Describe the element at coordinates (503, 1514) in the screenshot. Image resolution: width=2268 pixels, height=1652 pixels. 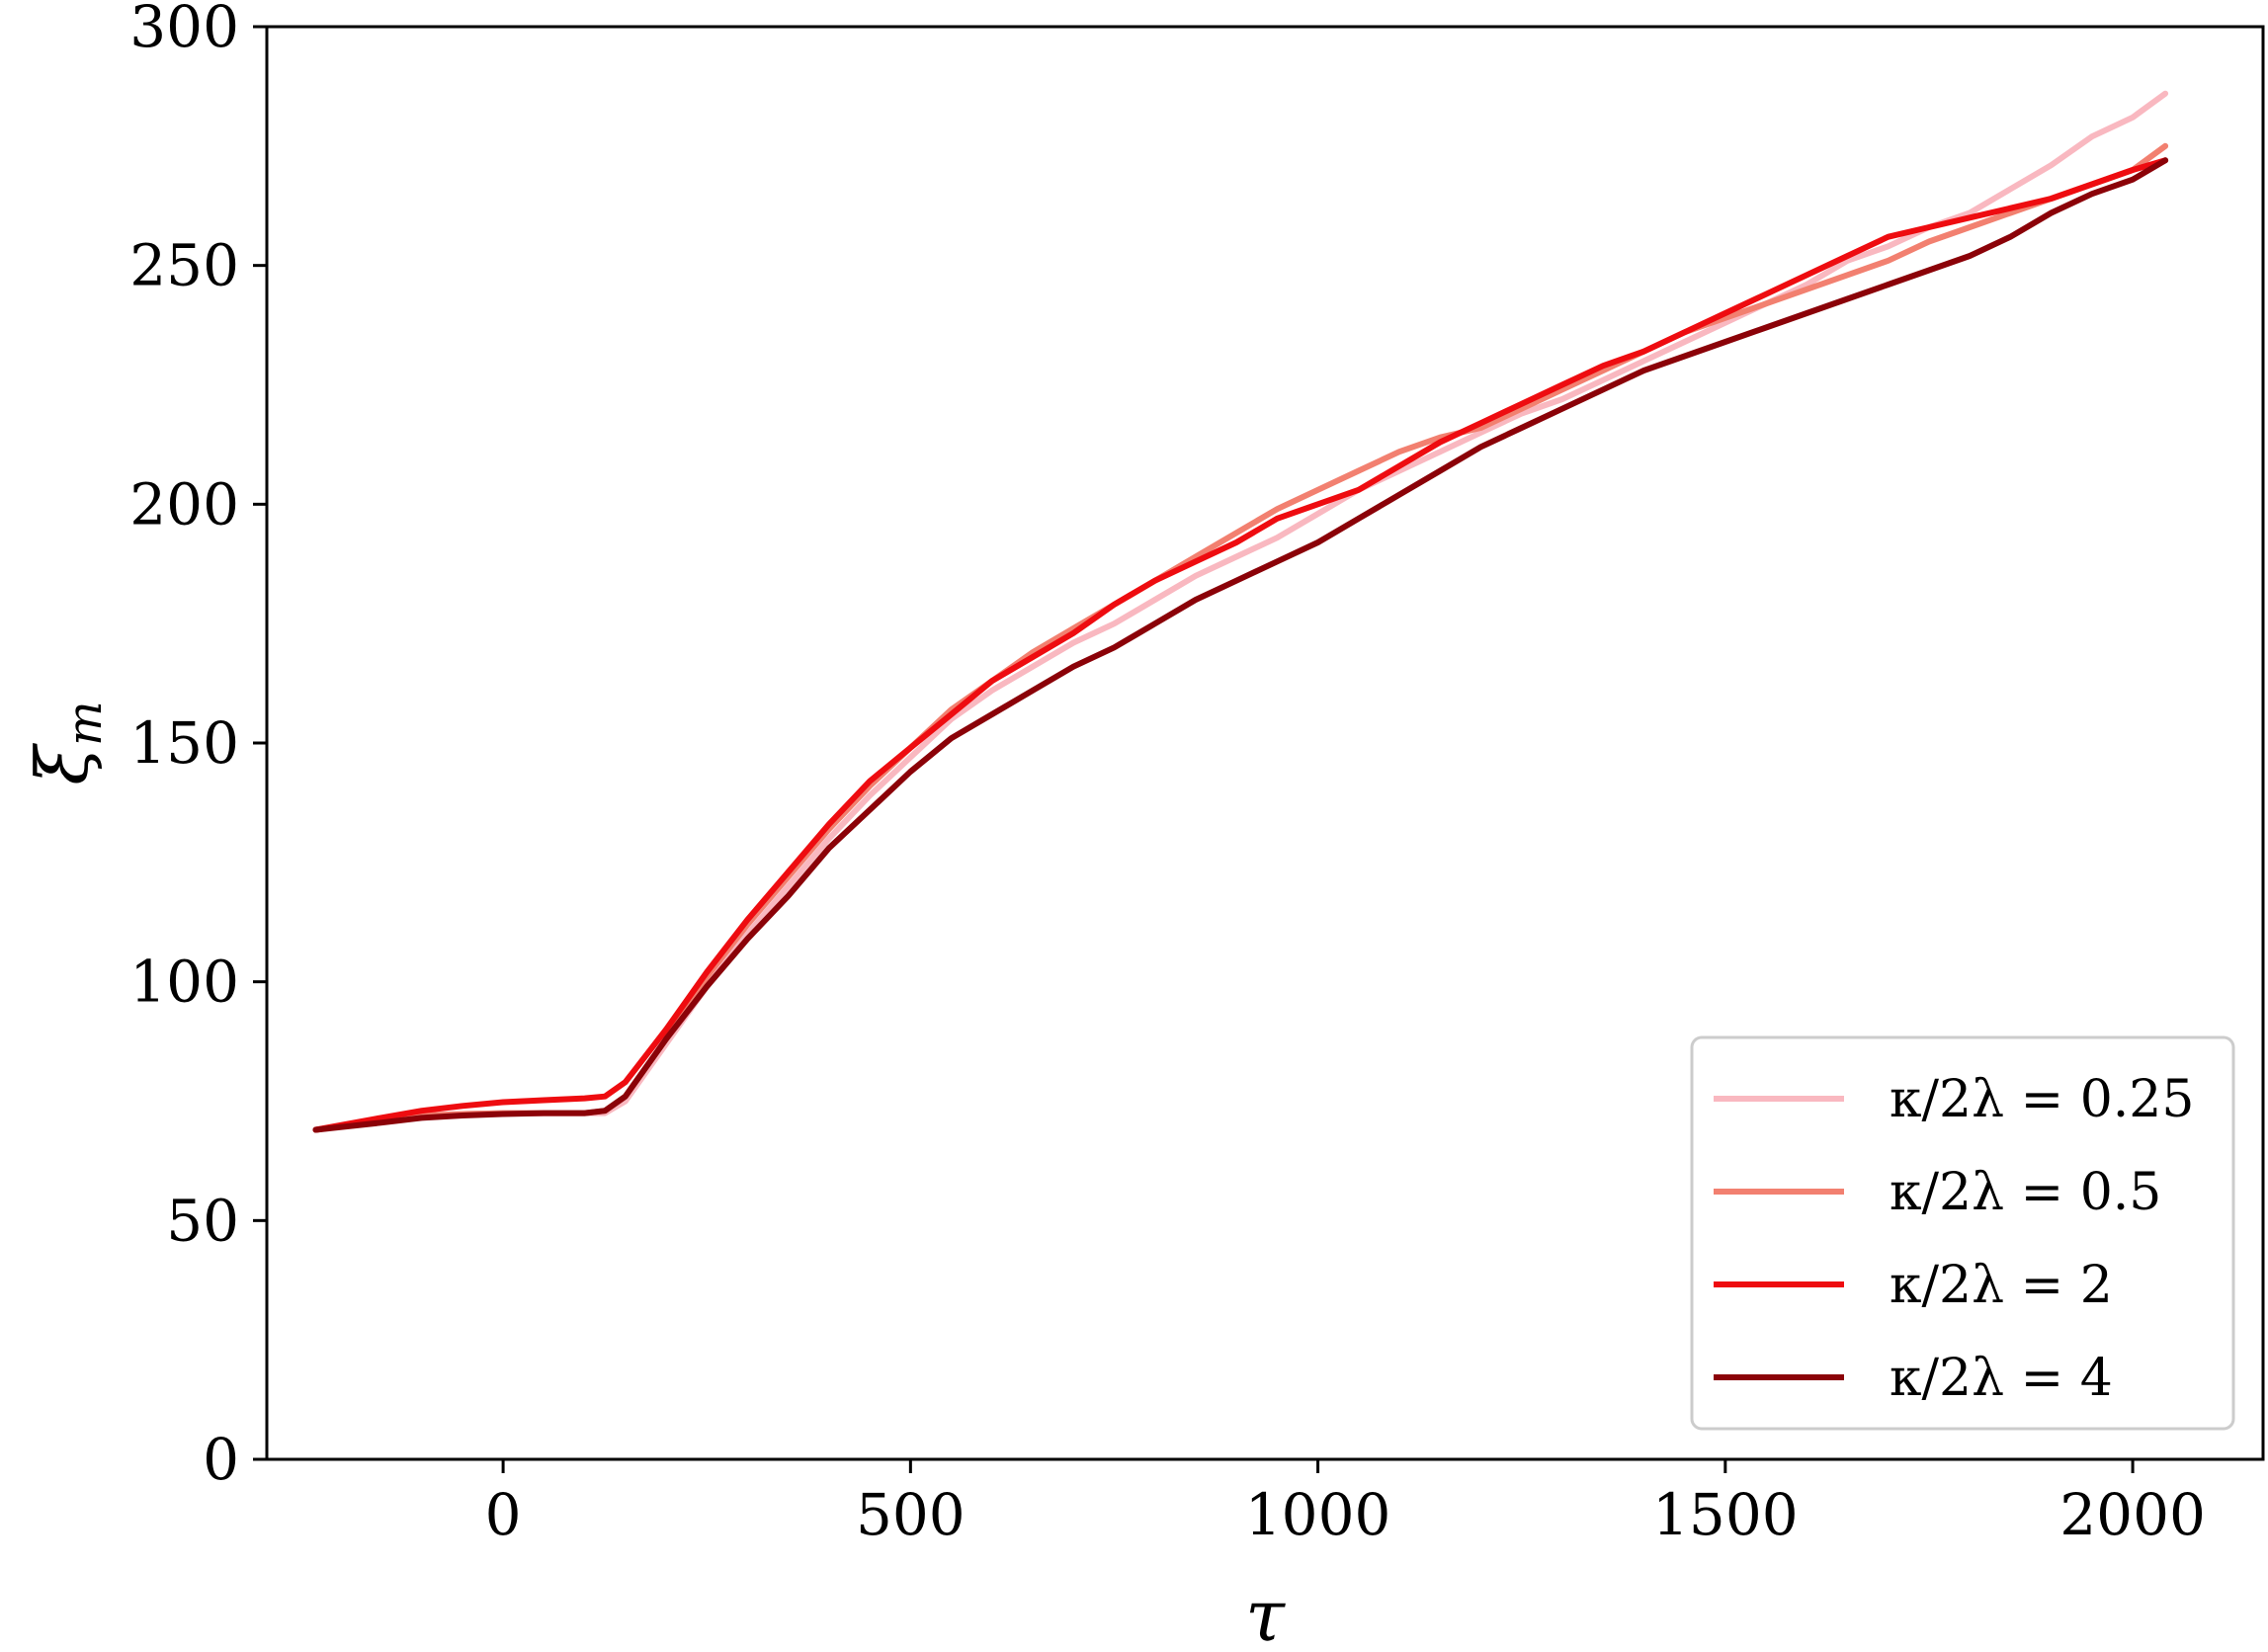
I see `x-tick-label: 0` at that location.